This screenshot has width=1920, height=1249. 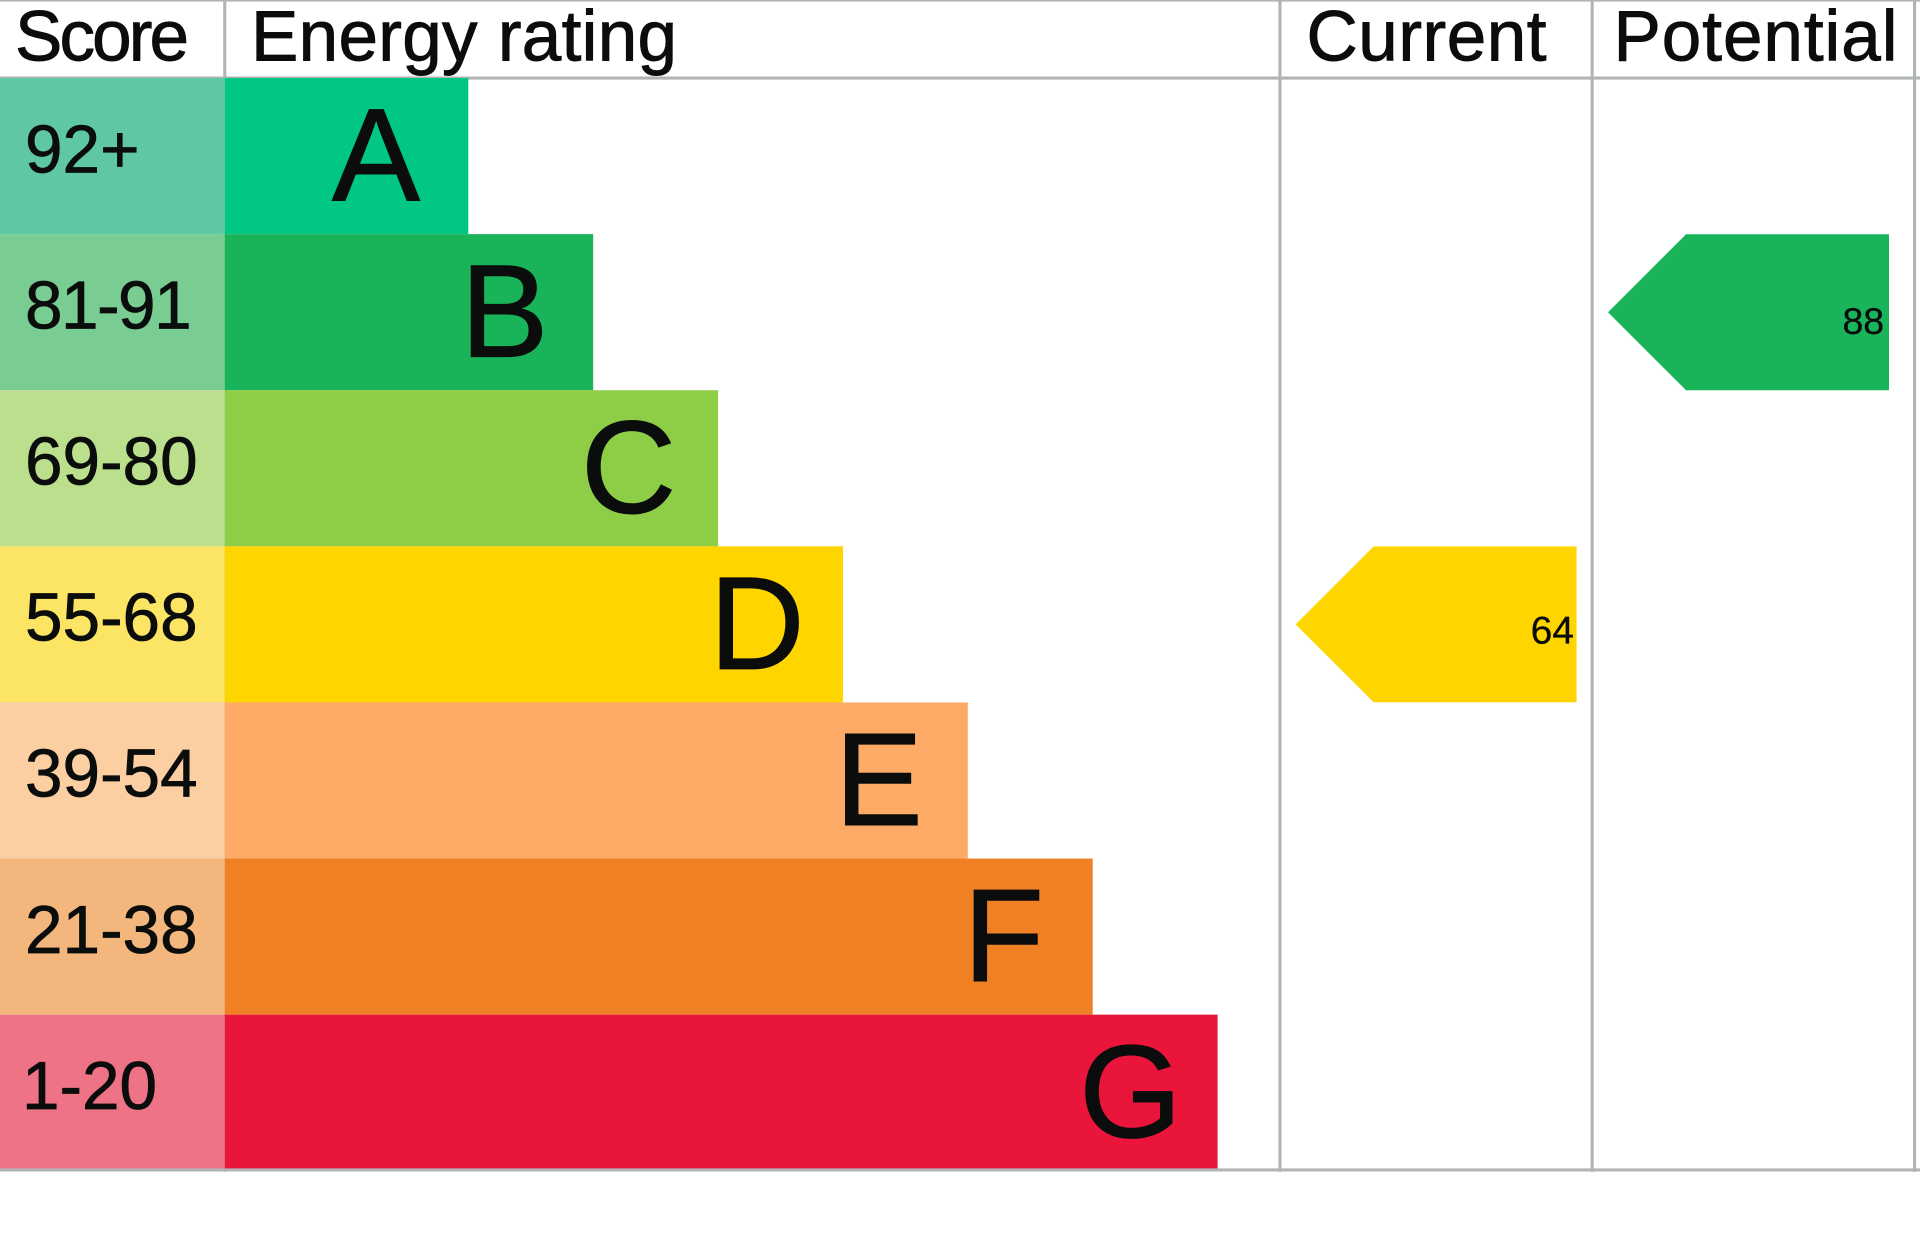 What do you see at coordinates (82, 149) in the screenshot?
I see `svg-text: 92+` at bounding box center [82, 149].